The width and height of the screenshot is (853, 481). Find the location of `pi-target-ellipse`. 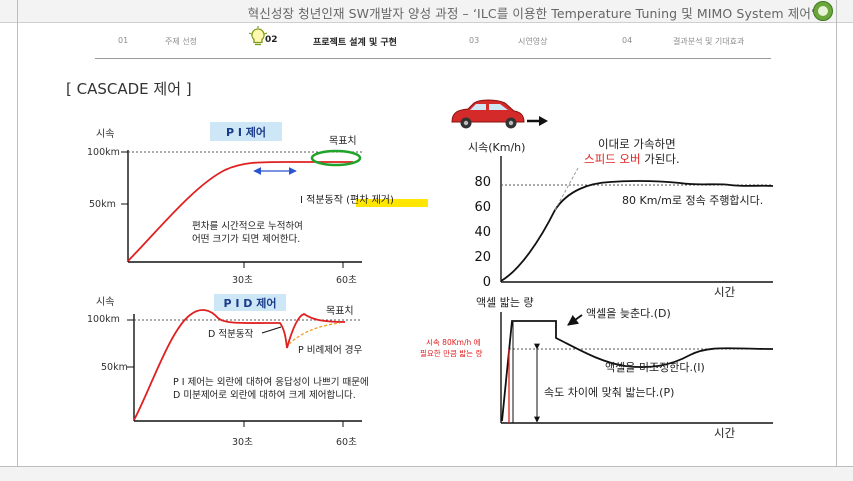

pi-target-ellipse is located at coordinates (336, 158).